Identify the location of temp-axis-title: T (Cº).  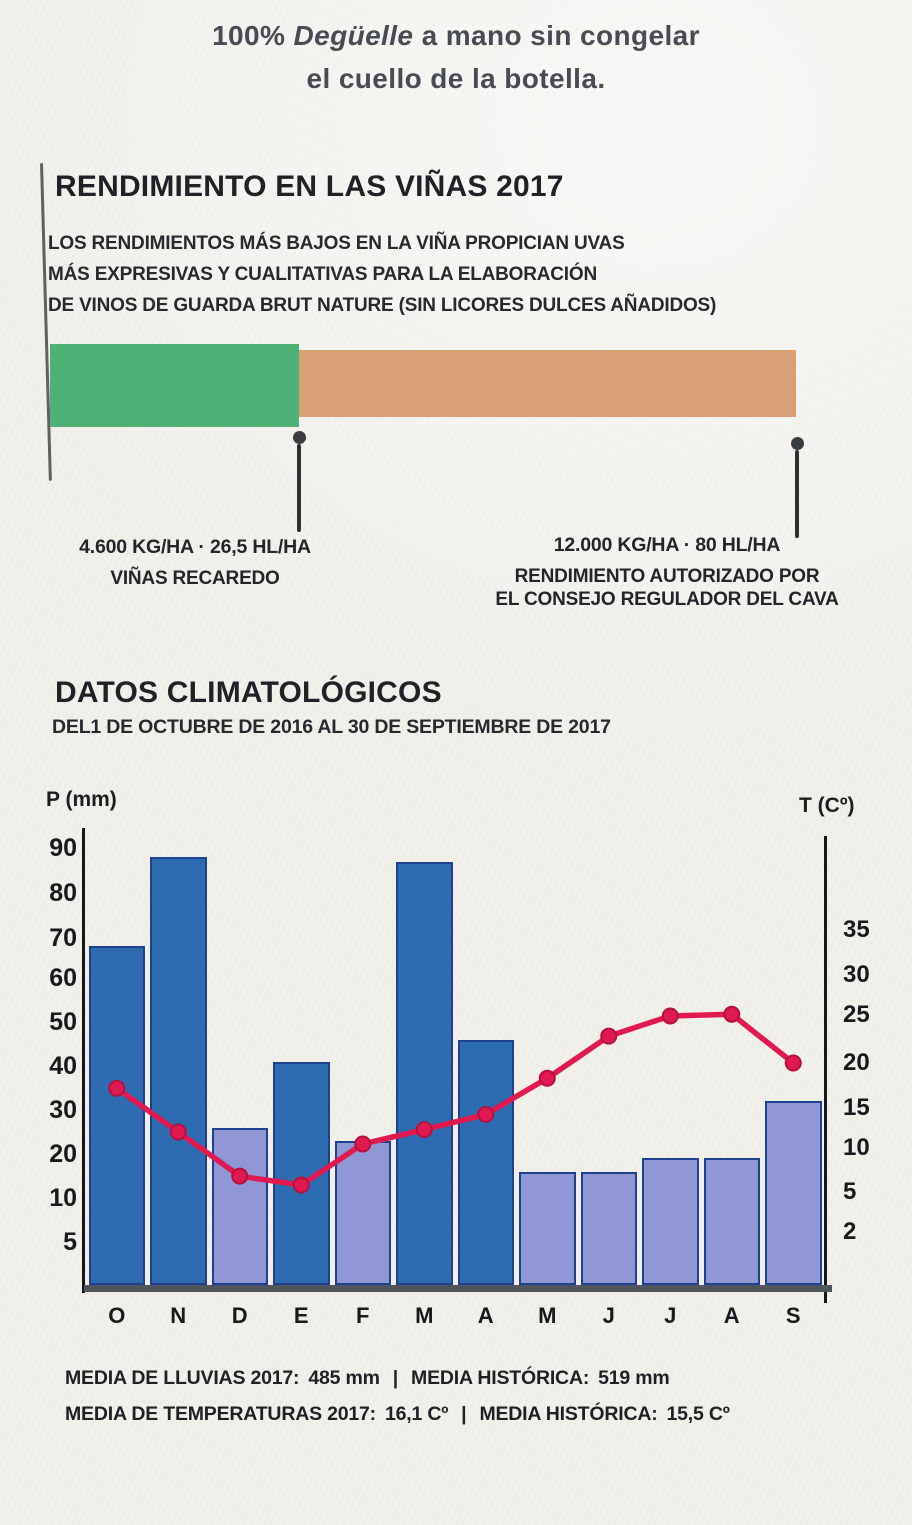
(827, 805).